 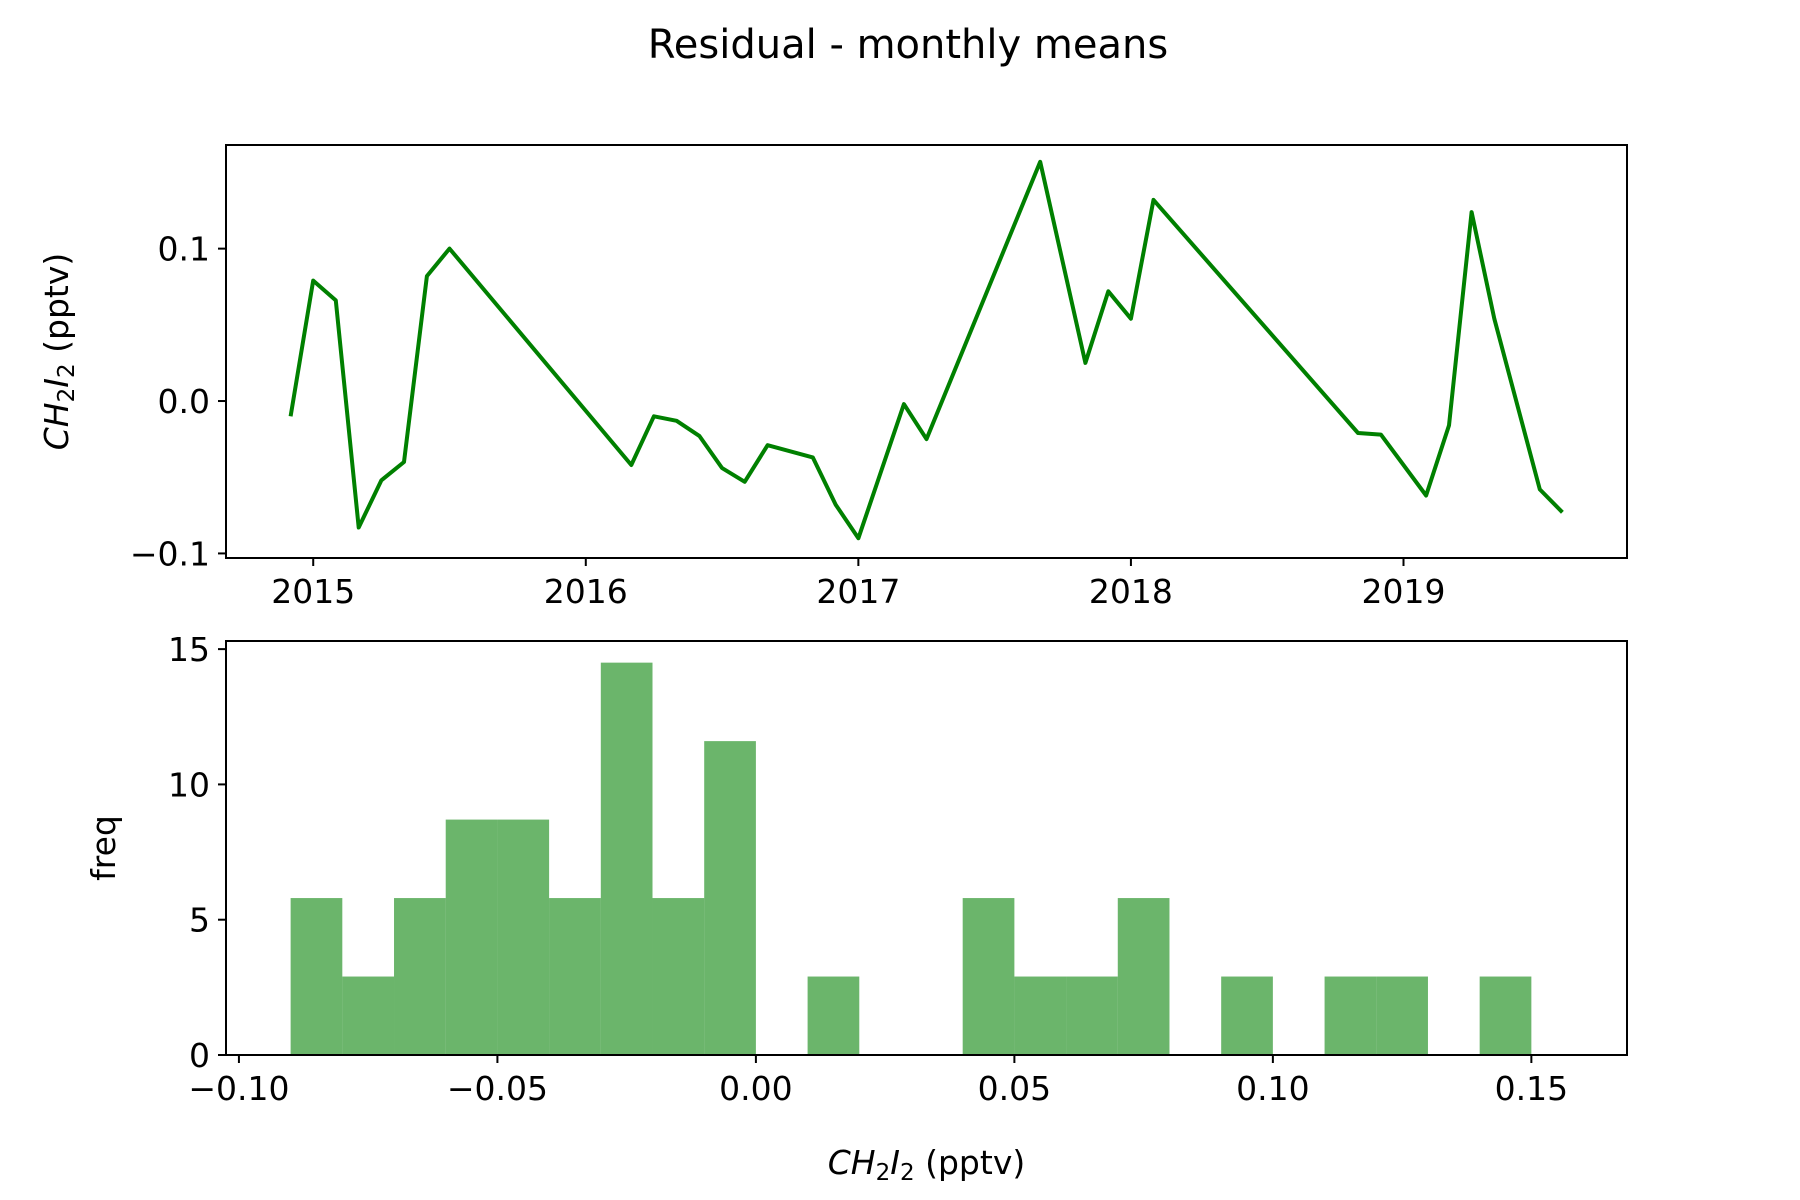 What do you see at coordinates (926, 1164) in the screenshot?
I see `bottom-x-axis-label: CH2I2 (pptv)` at bounding box center [926, 1164].